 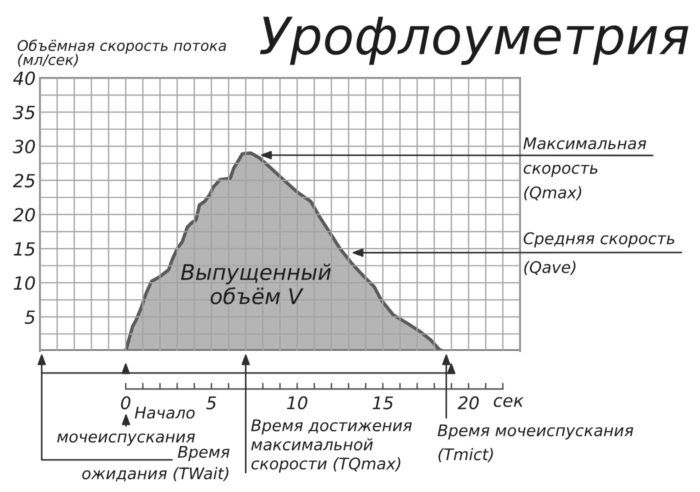 I want to click on annotation: Время мочеиспускания (Tmict), so click(x=536, y=443).